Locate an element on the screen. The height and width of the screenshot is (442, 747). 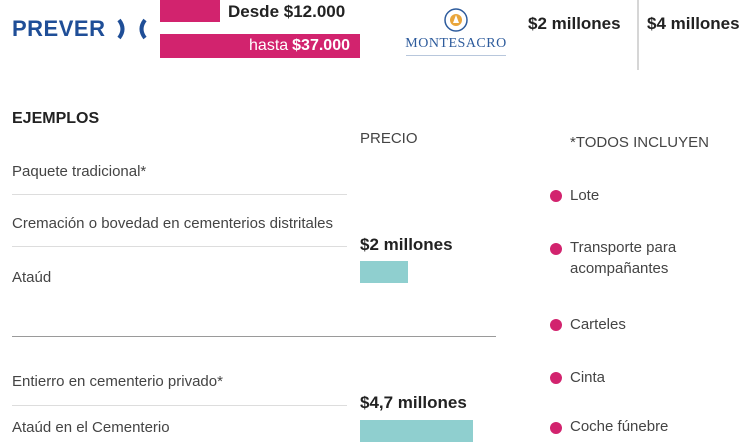
logo-divider is located at coordinates (456, 55).